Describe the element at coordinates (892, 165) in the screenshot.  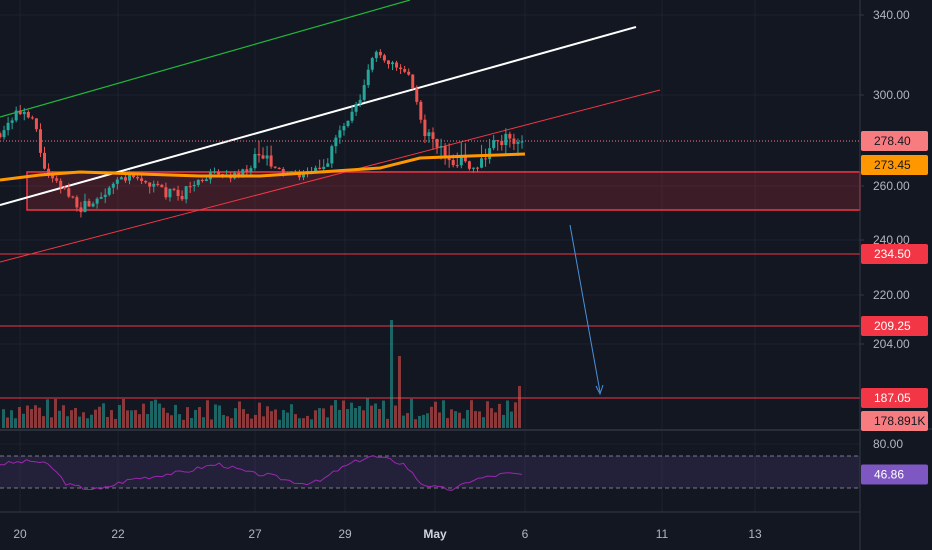
I see `price-tag-label: 273.45` at that location.